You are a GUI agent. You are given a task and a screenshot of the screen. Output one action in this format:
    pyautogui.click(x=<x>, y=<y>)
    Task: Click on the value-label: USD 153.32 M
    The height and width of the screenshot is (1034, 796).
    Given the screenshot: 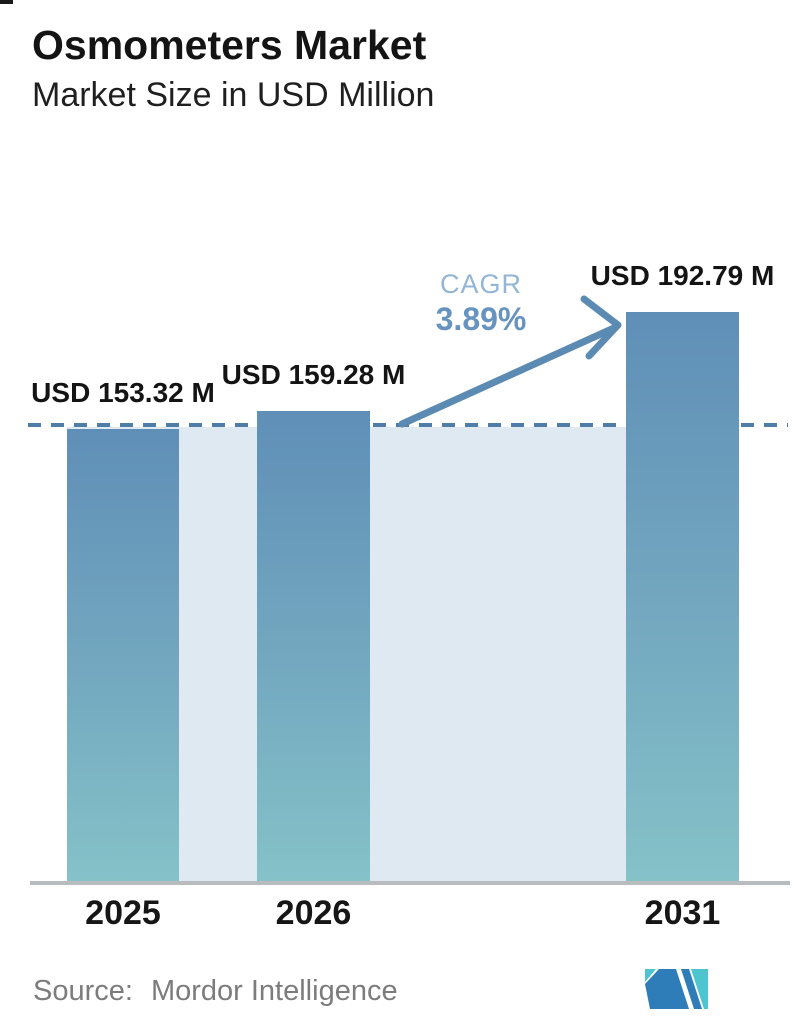 What is the action you would take?
    pyautogui.click(x=123, y=392)
    